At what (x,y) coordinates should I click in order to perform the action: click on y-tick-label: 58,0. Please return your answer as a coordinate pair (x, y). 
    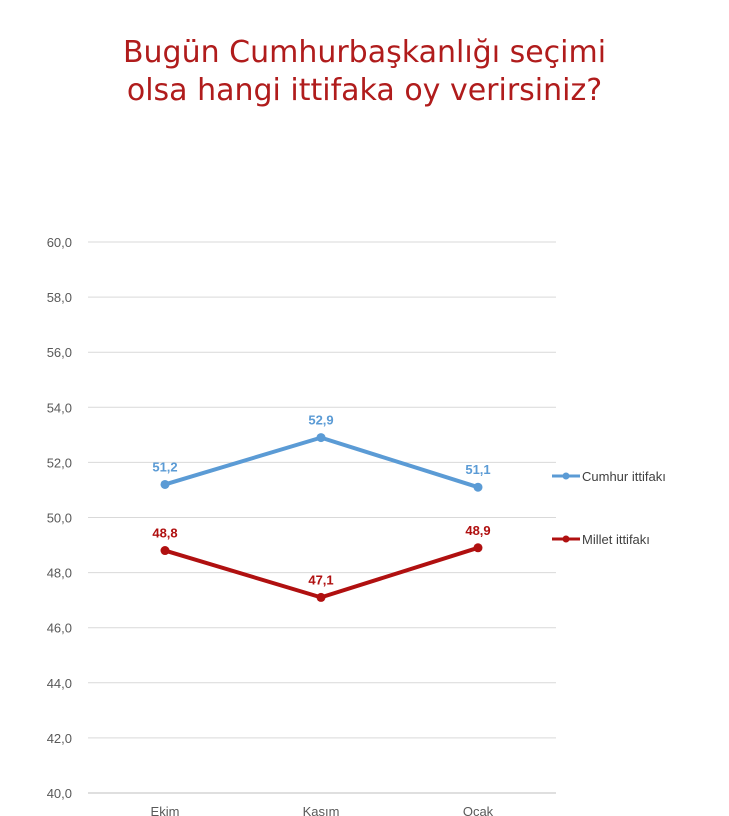
    Looking at the image, I should click on (59, 297).